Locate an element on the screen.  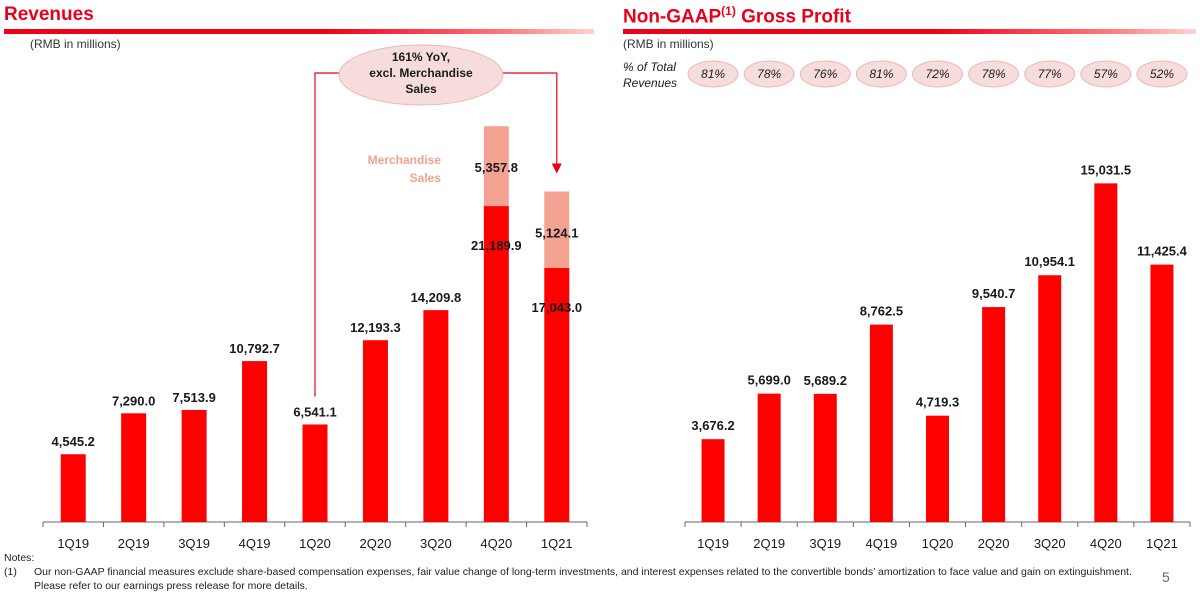
merchandise-legend-label: Merchandise is located at coordinates (405, 160).